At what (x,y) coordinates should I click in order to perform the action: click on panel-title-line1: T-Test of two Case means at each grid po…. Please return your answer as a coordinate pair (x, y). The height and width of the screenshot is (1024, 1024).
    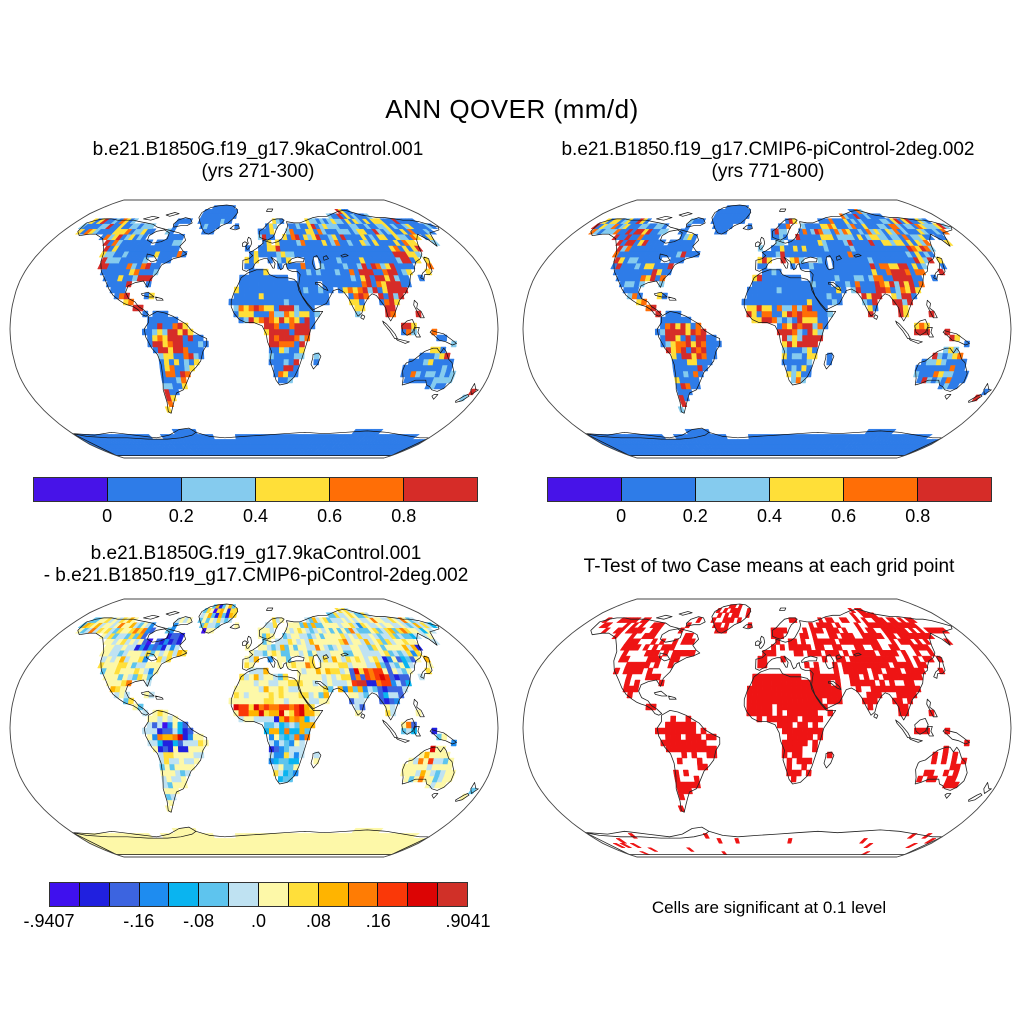
    Looking at the image, I should click on (769, 566).